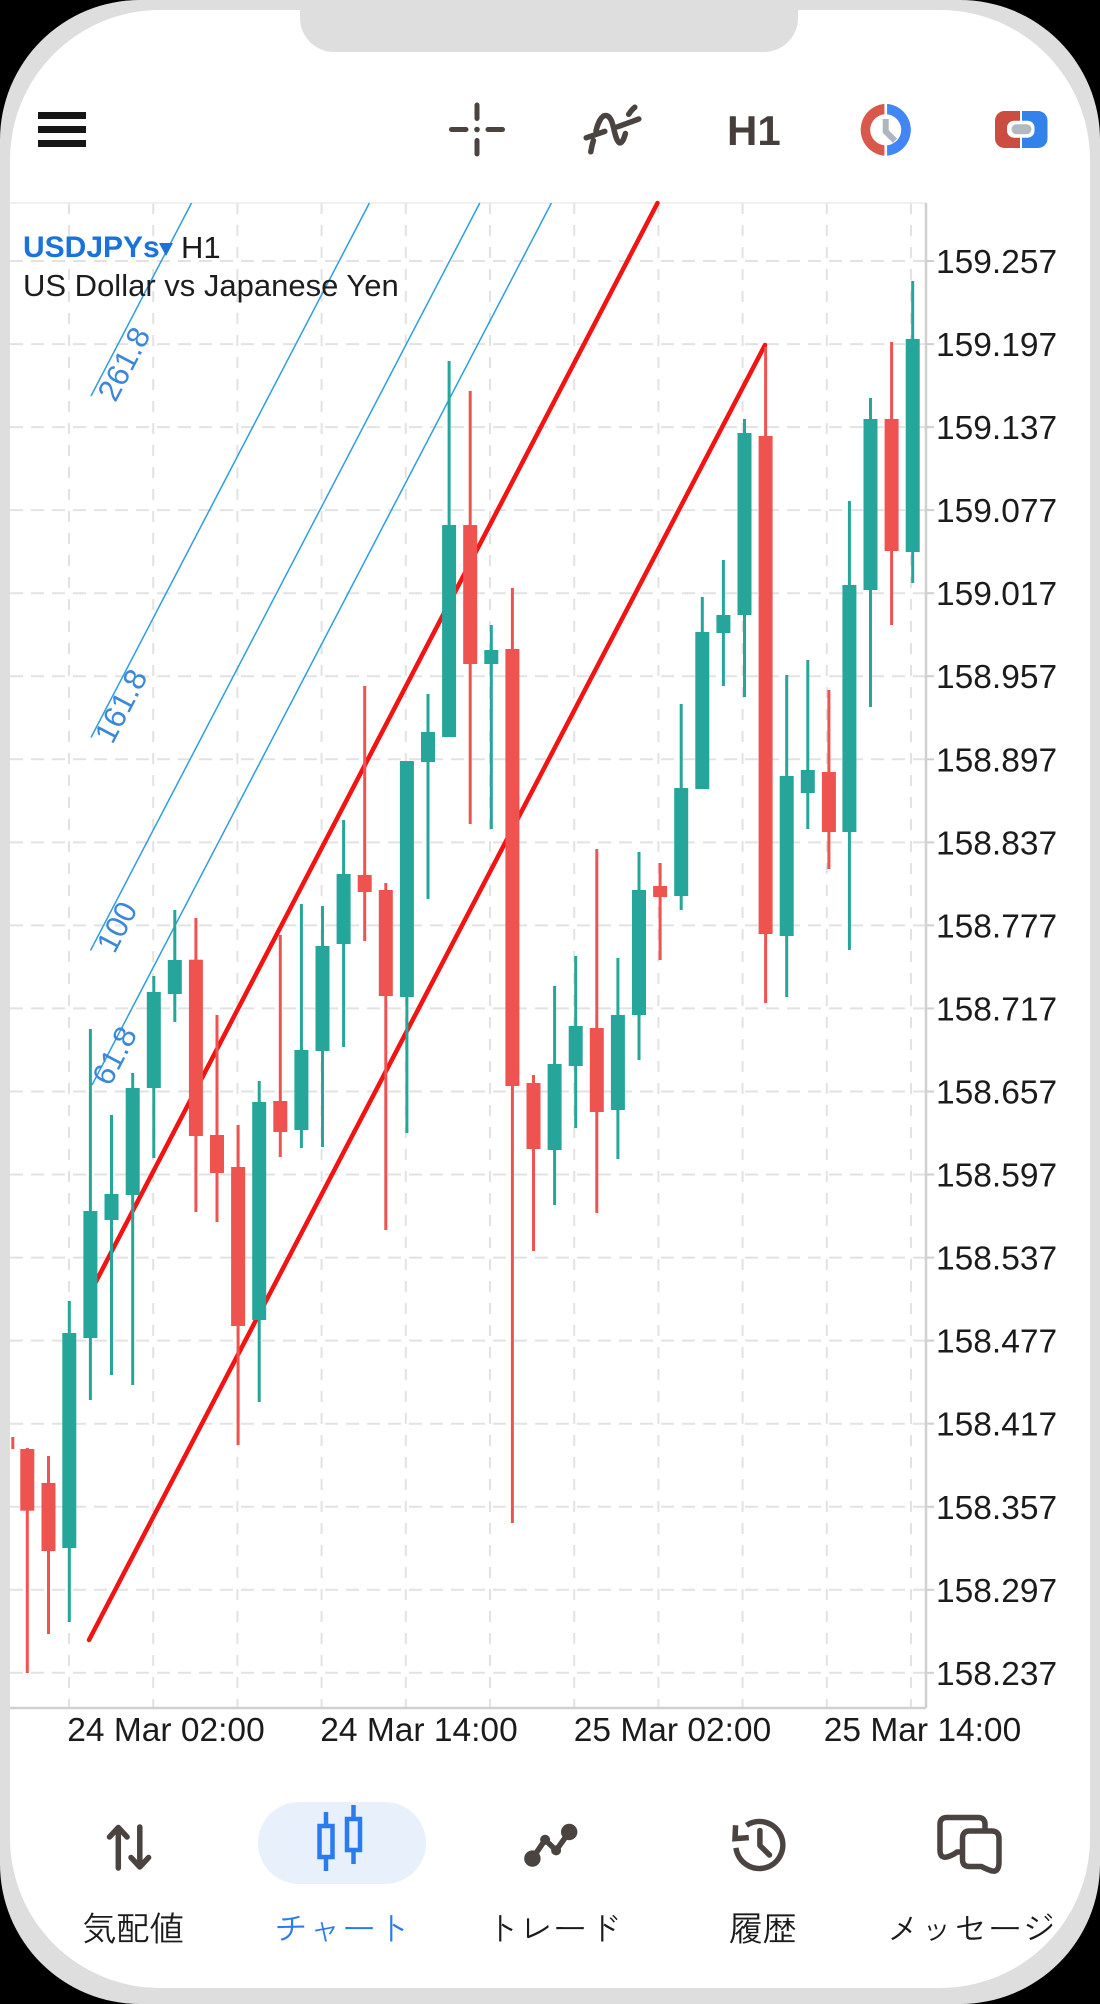 The height and width of the screenshot is (2004, 1100). Describe the element at coordinates (996, 594) in the screenshot. I see `svg-text: 159.017` at that location.